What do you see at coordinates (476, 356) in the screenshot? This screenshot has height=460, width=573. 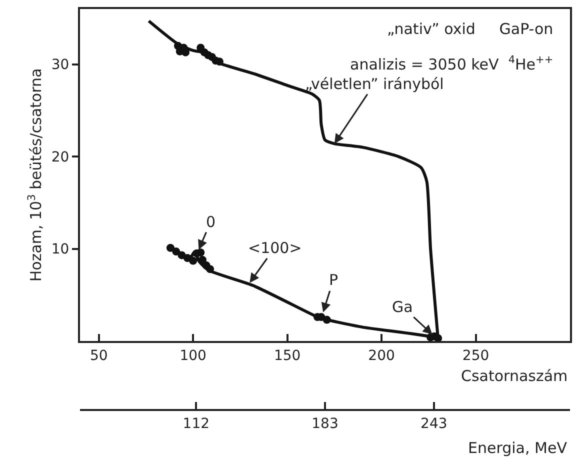 I see `x-tick-label: 250` at bounding box center [476, 356].